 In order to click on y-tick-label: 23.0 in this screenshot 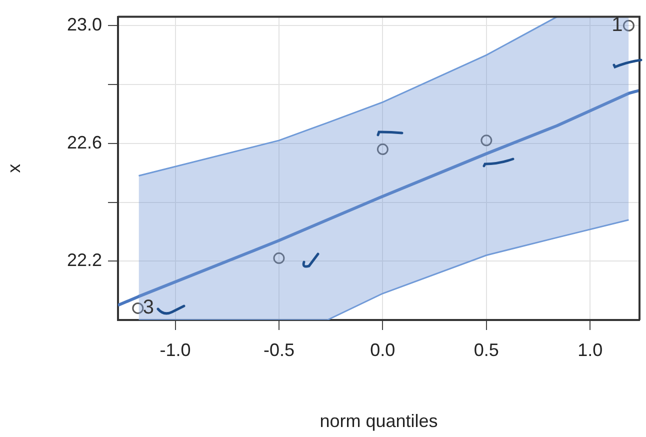, I will do `click(84, 24)`.